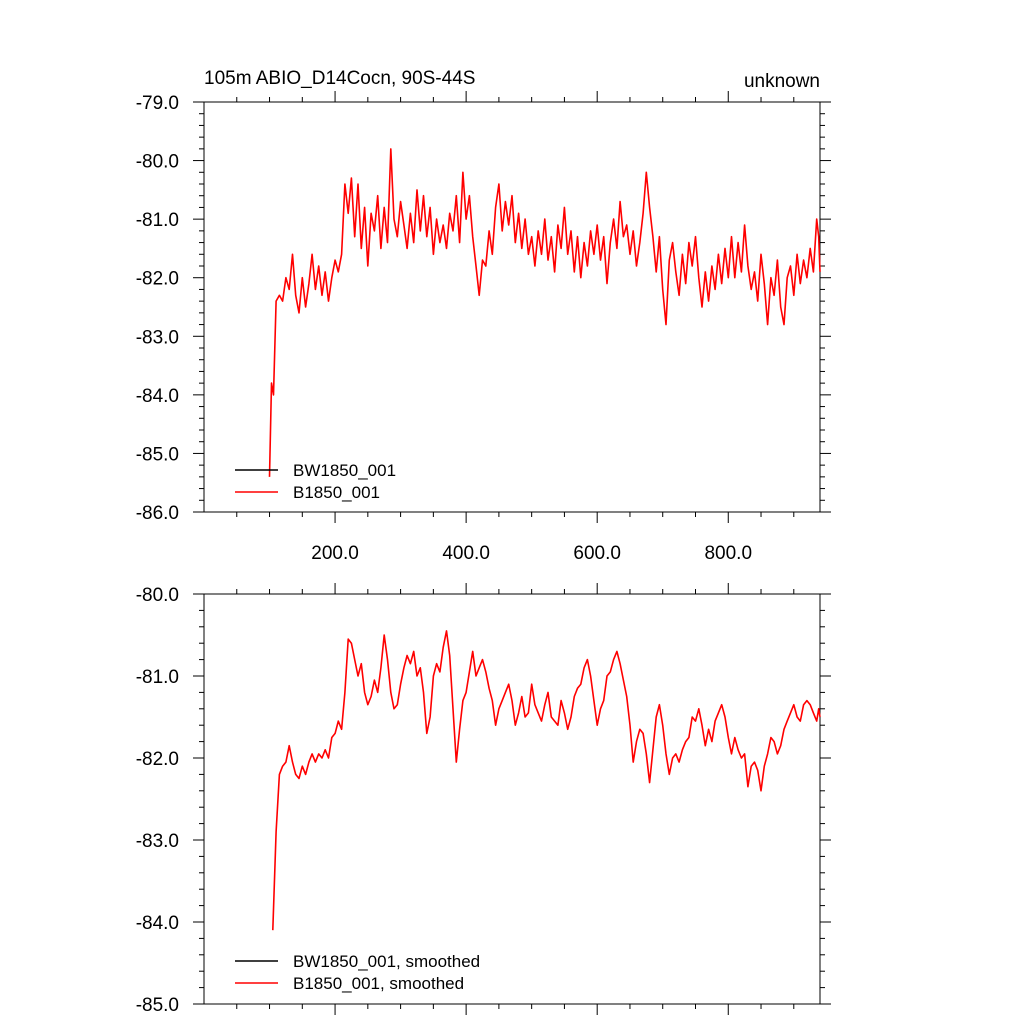 This screenshot has width=1024, height=1024. I want to click on chart-title: 105m ABIO_D14Cocn, 90S-44S, so click(339, 78).